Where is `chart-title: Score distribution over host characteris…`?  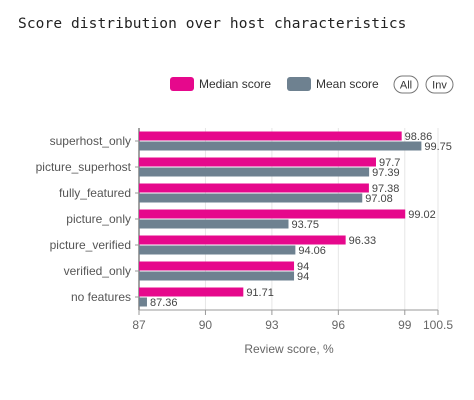
chart-title: Score distribution over host characteris… is located at coordinates (212, 24).